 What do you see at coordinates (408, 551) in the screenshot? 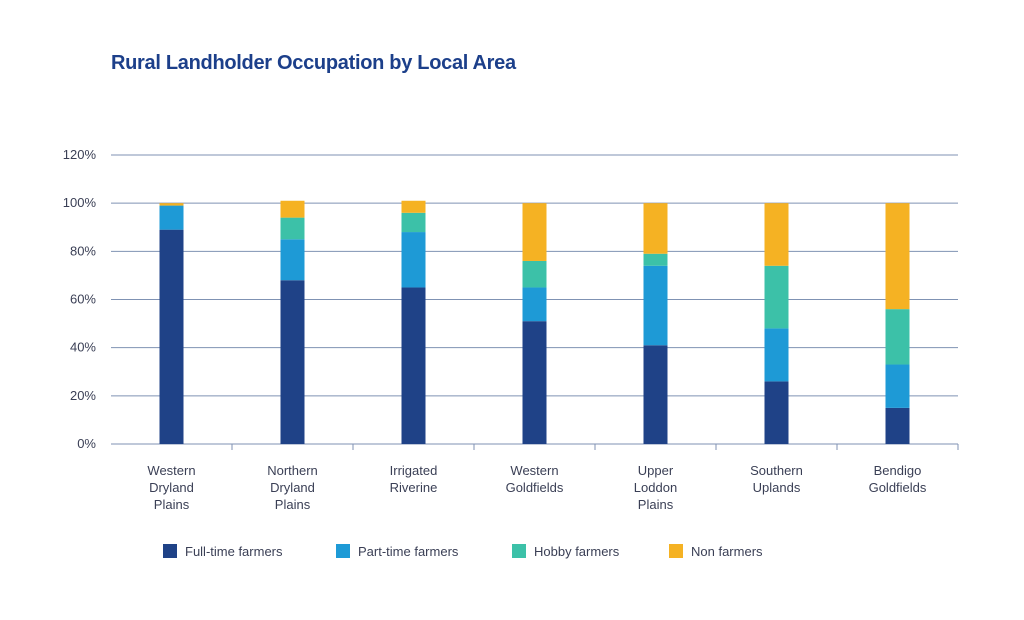
I see `legend-label: Part-time farmers` at bounding box center [408, 551].